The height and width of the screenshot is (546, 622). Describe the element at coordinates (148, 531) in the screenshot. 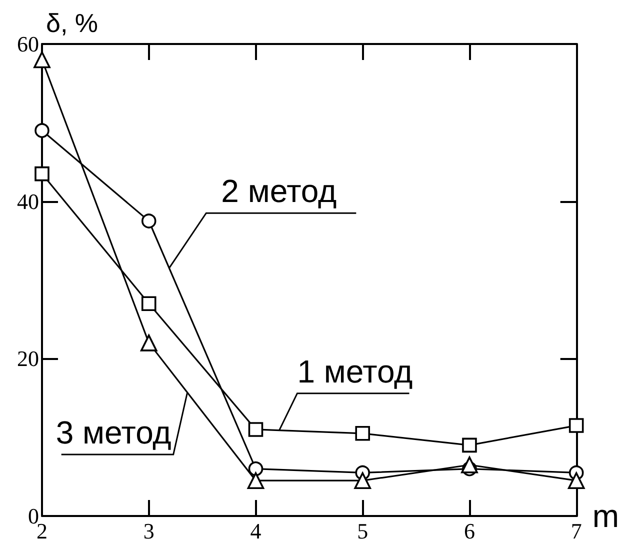

I see `x-tick-label: 3` at that location.